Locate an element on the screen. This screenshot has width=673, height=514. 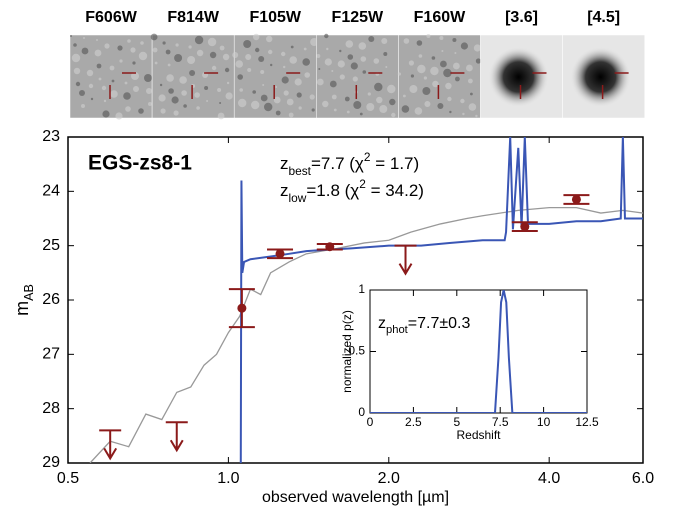
x-tick-label: 2.0 is located at coordinates (389, 478).